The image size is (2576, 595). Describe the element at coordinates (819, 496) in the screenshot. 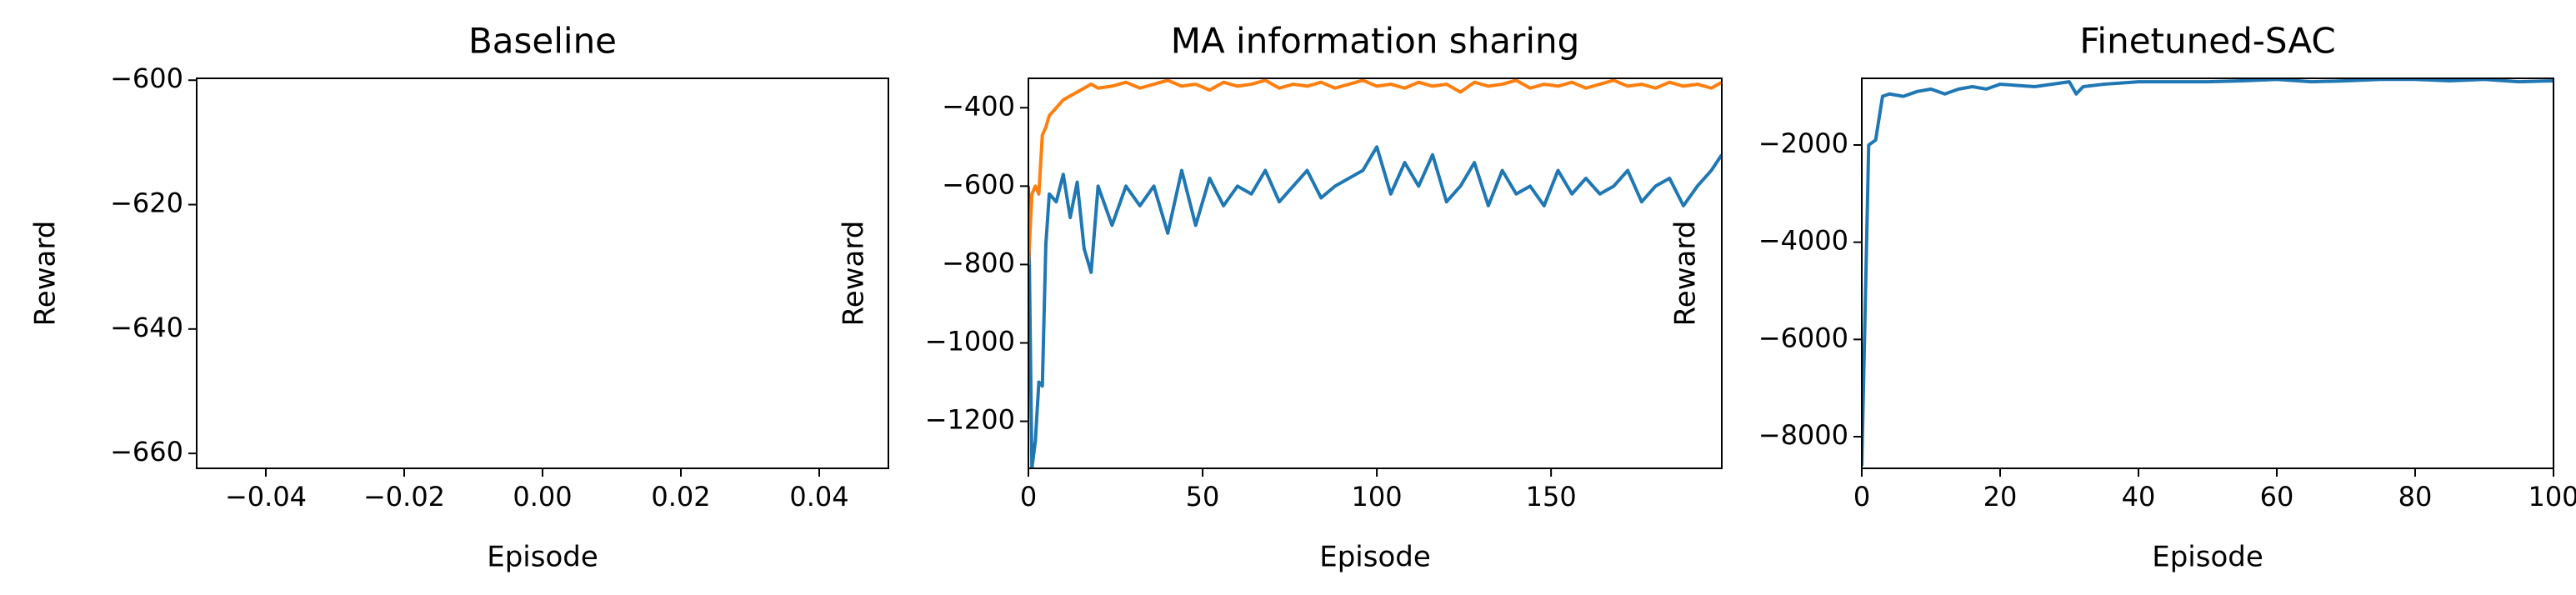

I see `x-tick-label: 0.04` at that location.